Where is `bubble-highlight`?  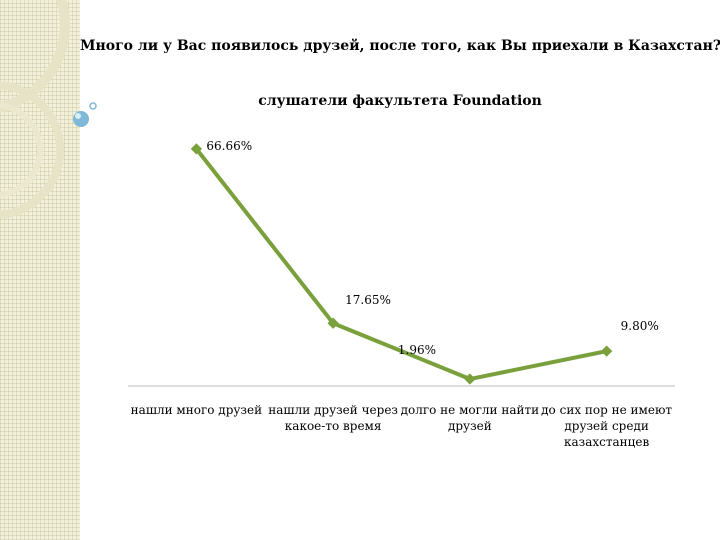 bubble-highlight is located at coordinates (78, 116).